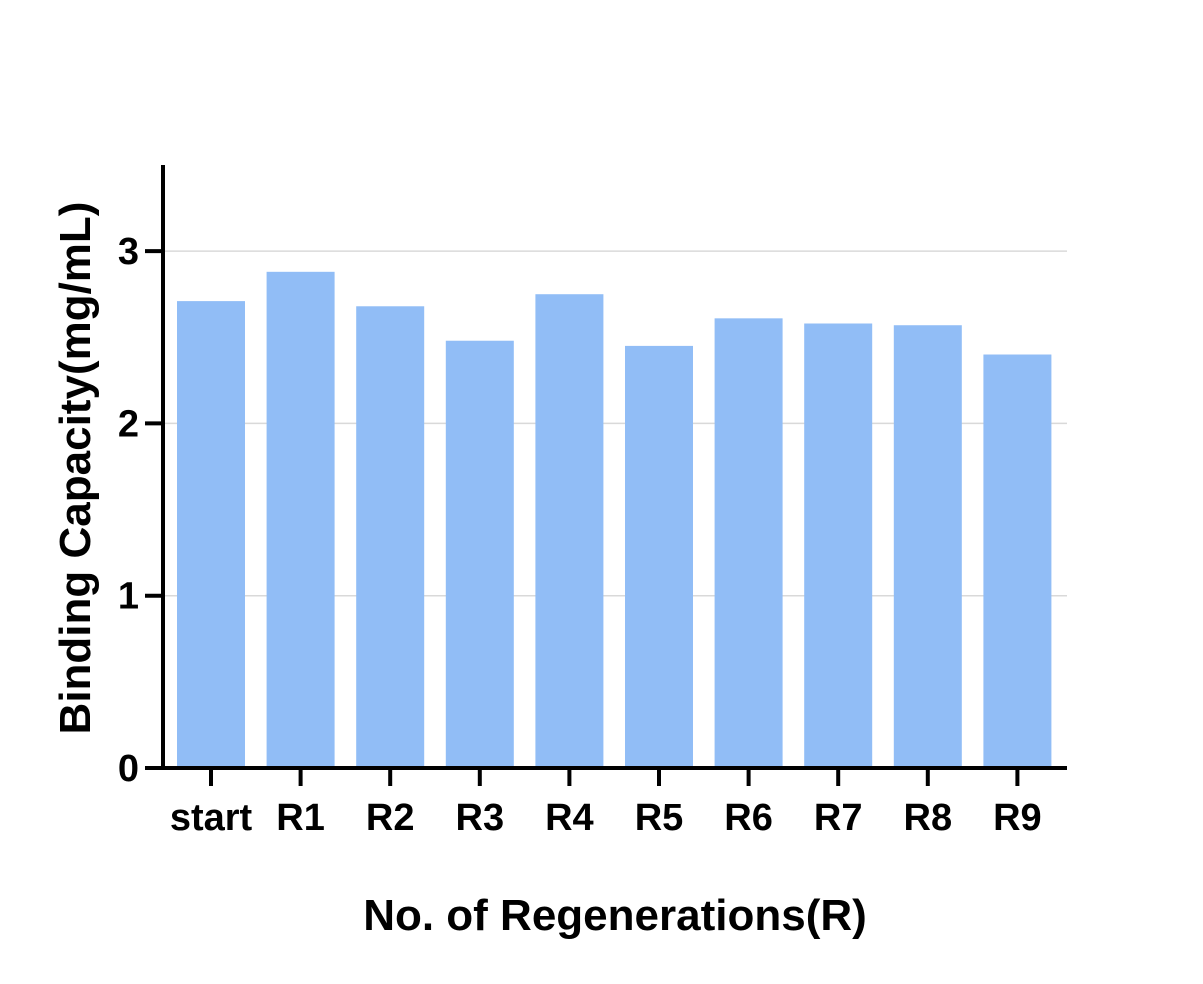  What do you see at coordinates (390, 536) in the screenshot?
I see `bar-R2` at bounding box center [390, 536].